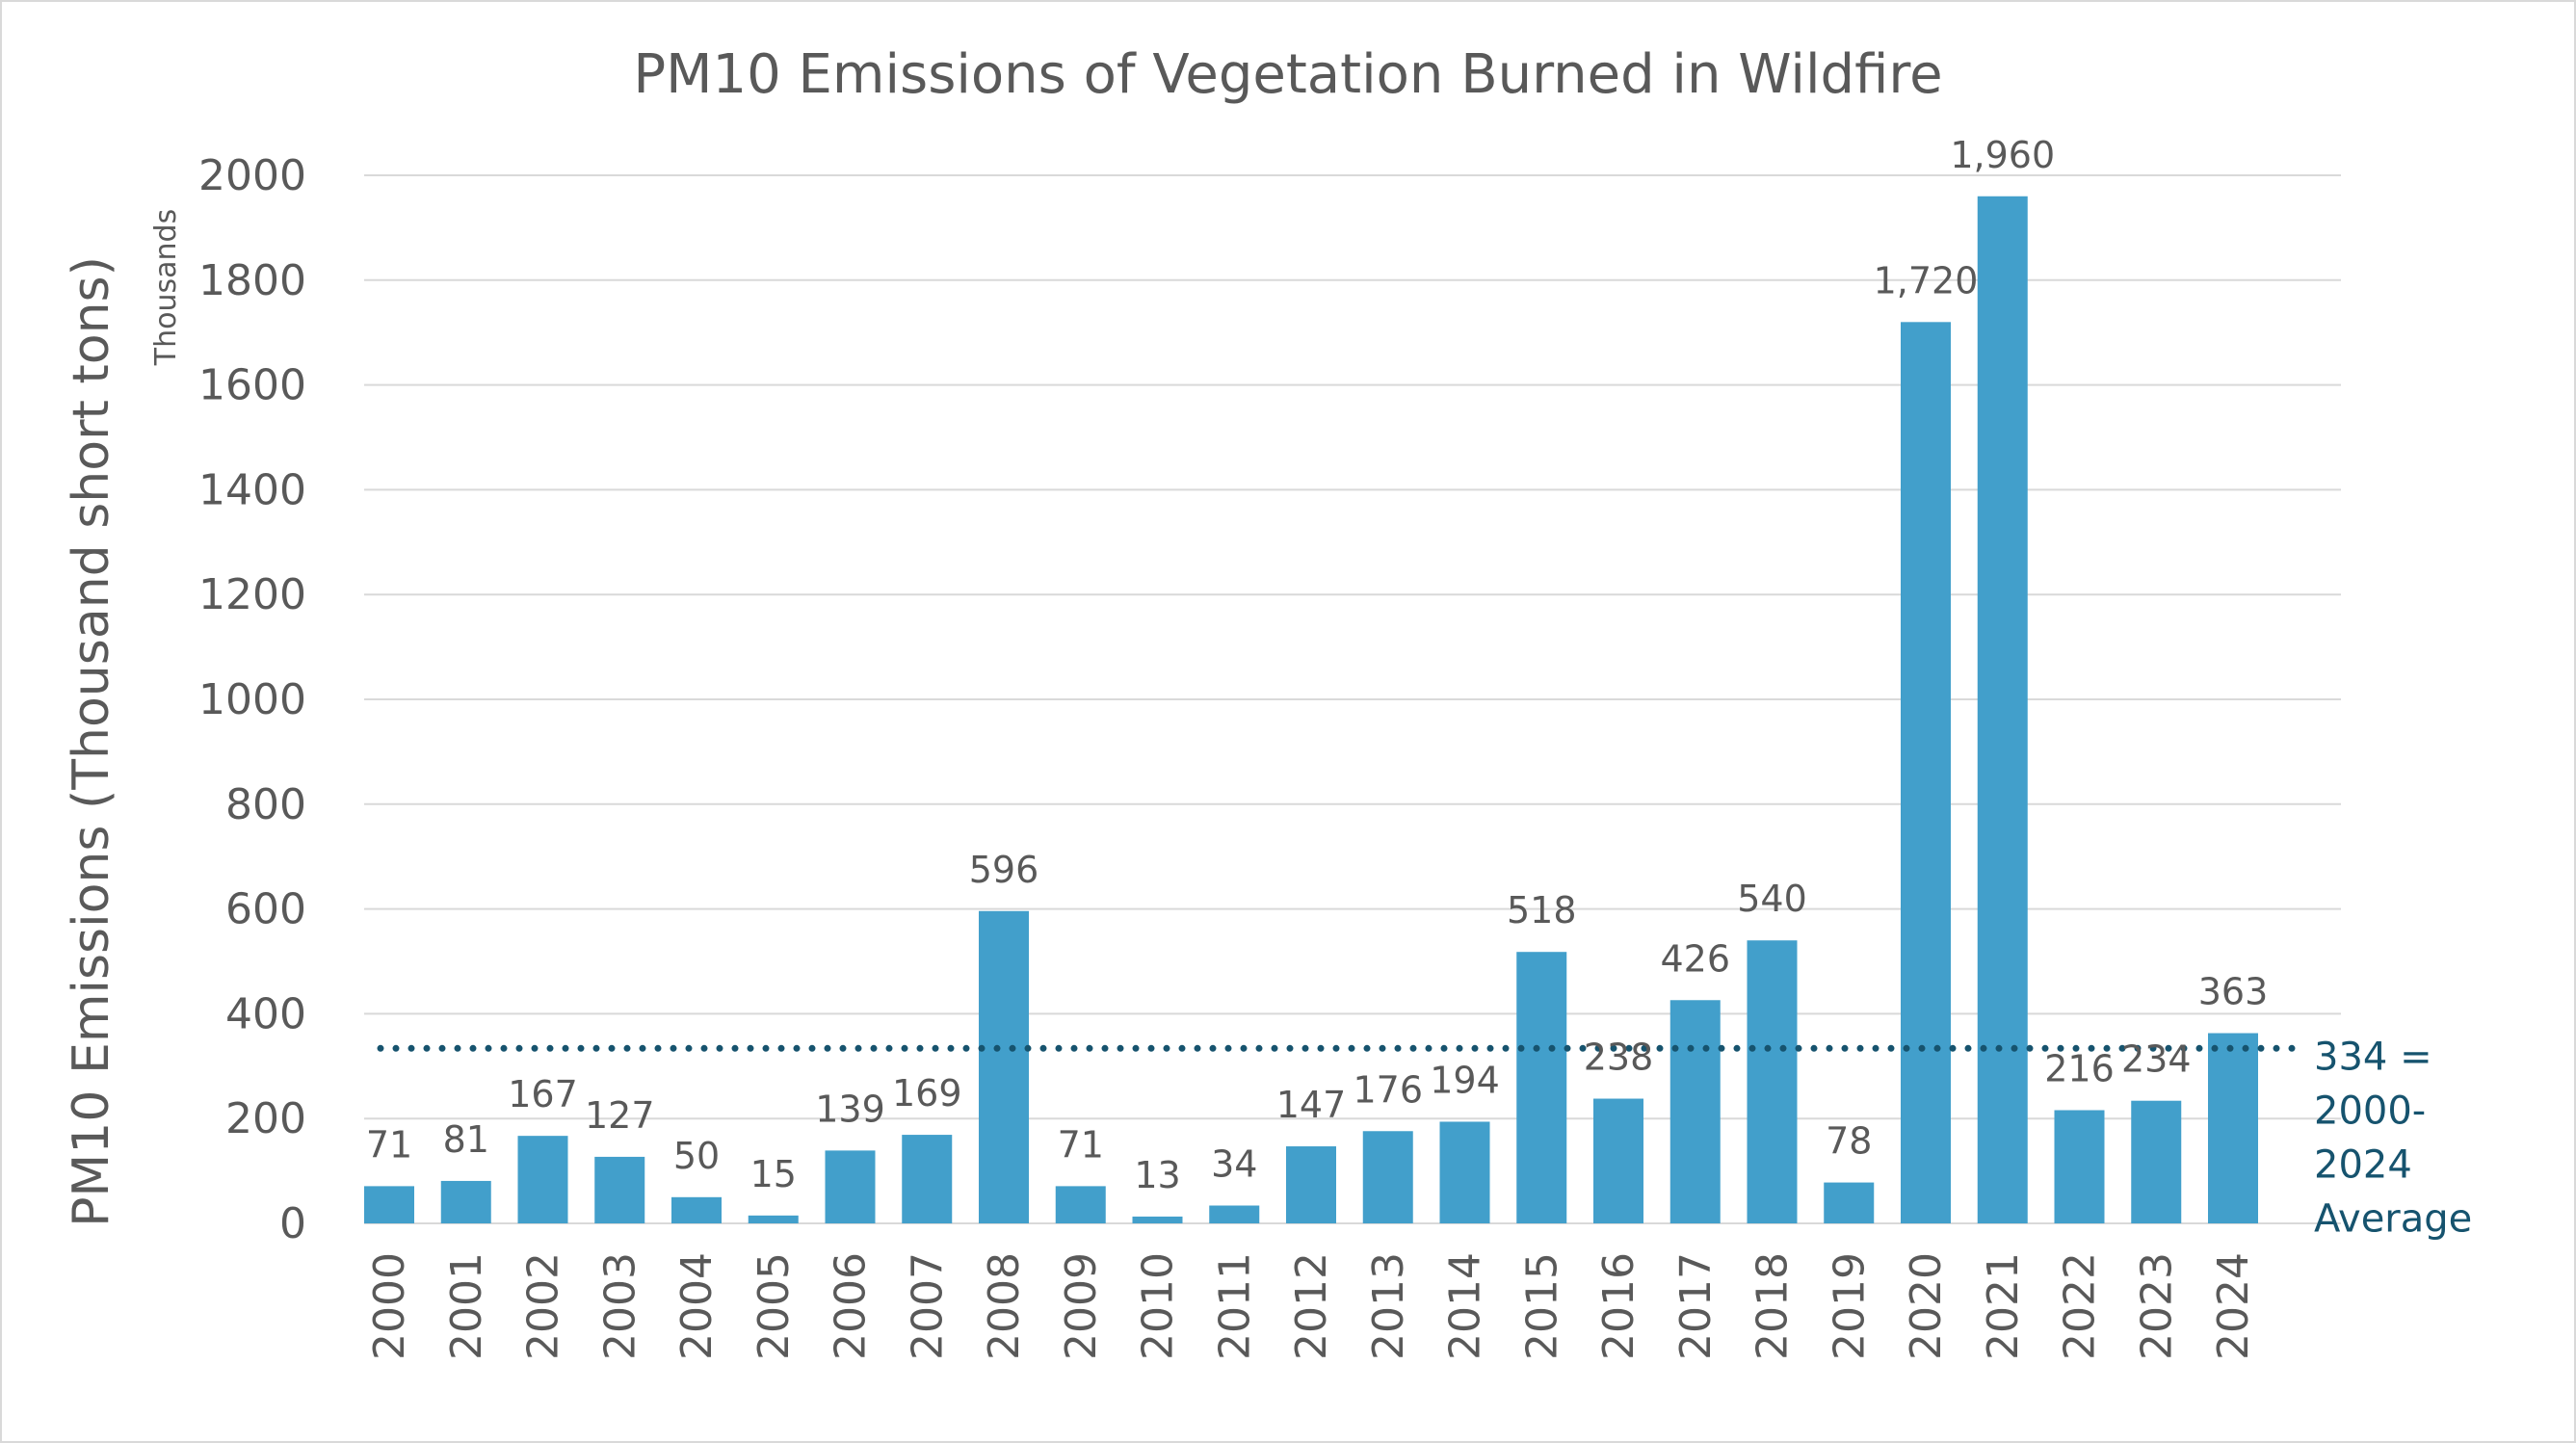  What do you see at coordinates (851, 1186) in the screenshot?
I see `bar-2006` at bounding box center [851, 1186].